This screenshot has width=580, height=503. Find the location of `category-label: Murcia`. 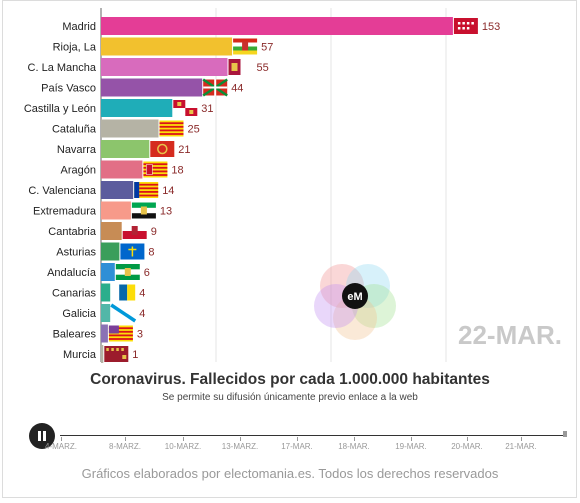

category-label: Murcia is located at coordinates (80, 355).